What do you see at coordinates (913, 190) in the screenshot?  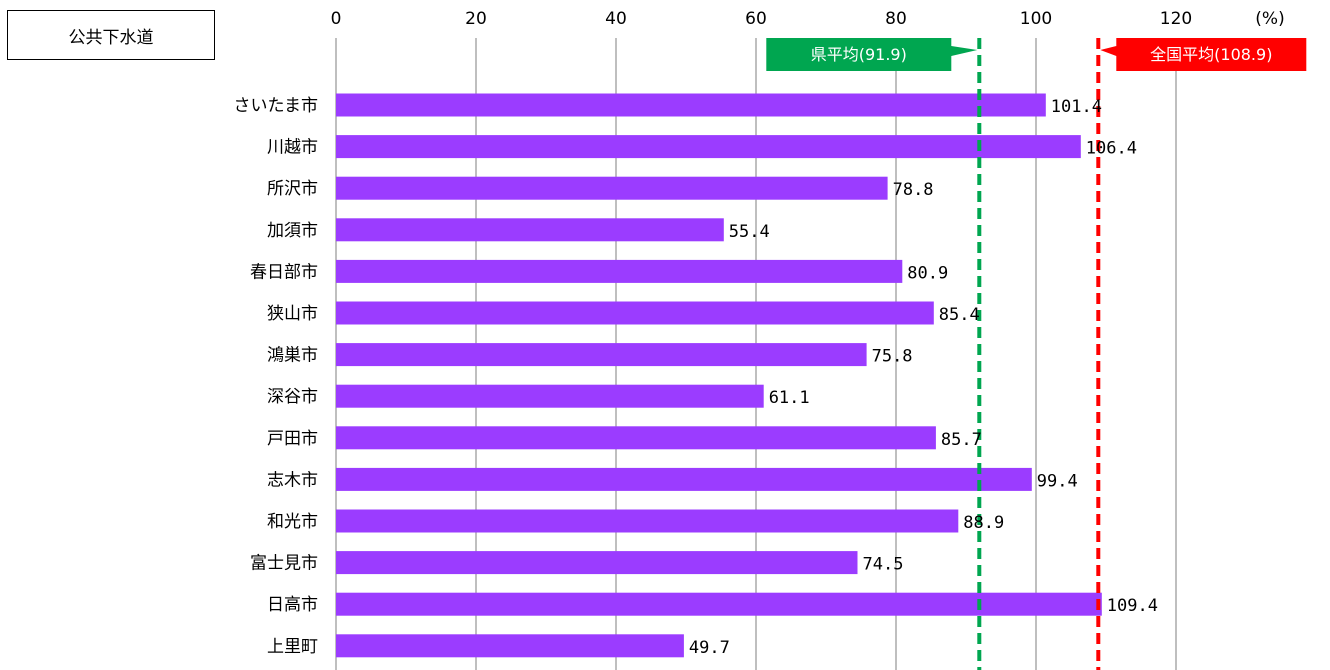 I see `value-label: 78.8` at bounding box center [913, 190].